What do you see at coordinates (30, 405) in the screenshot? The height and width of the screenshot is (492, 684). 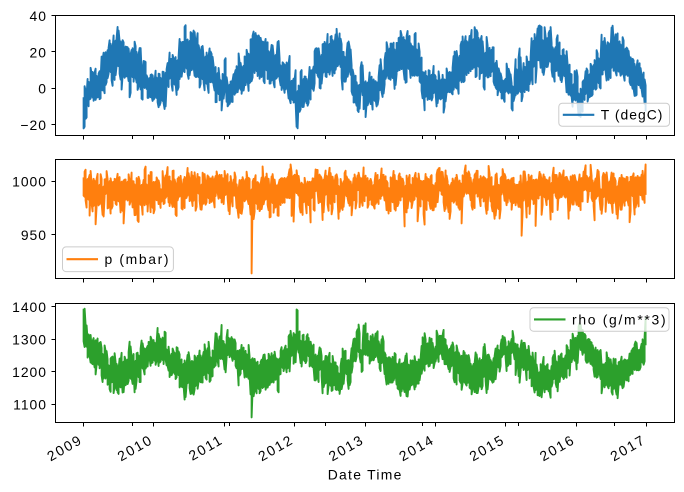 I see `svg-text: 1100` at bounding box center [30, 405].